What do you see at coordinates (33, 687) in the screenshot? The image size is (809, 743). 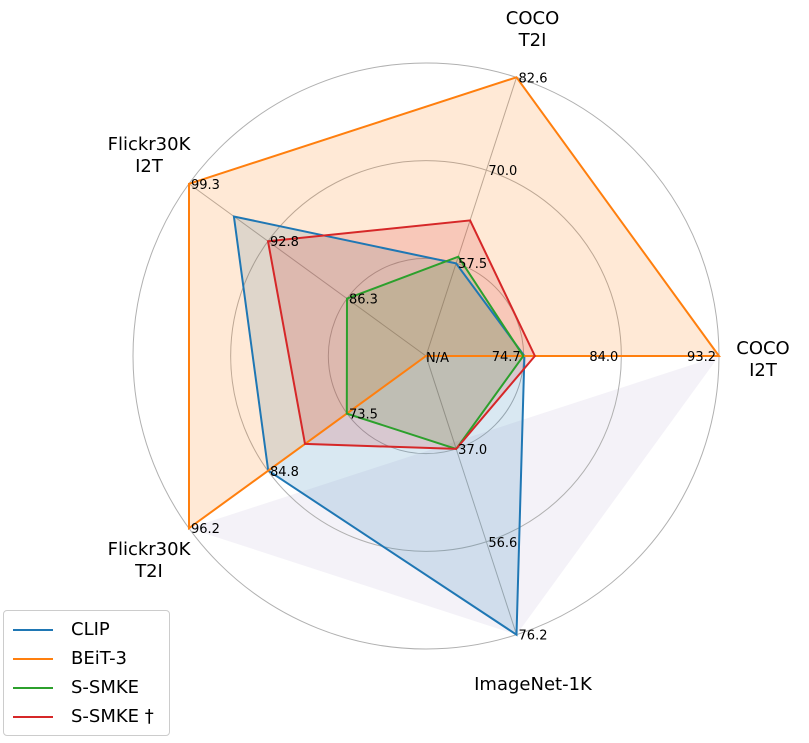 I see `legend-swatch-s-smke` at bounding box center [33, 687].